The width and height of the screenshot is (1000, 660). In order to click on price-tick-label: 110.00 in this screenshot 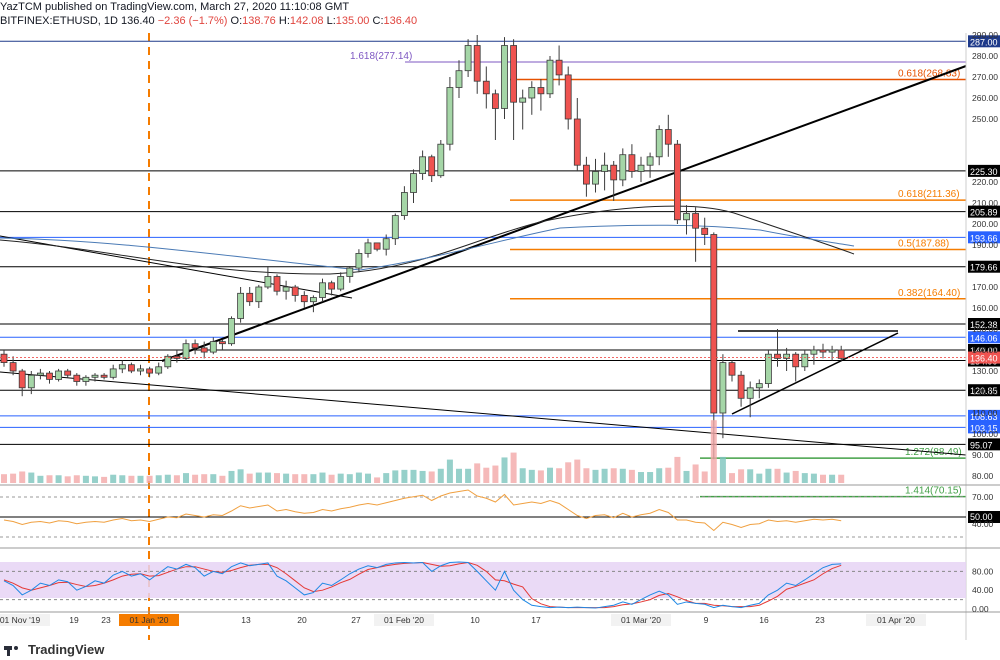, I will do `click(985, 413)`.